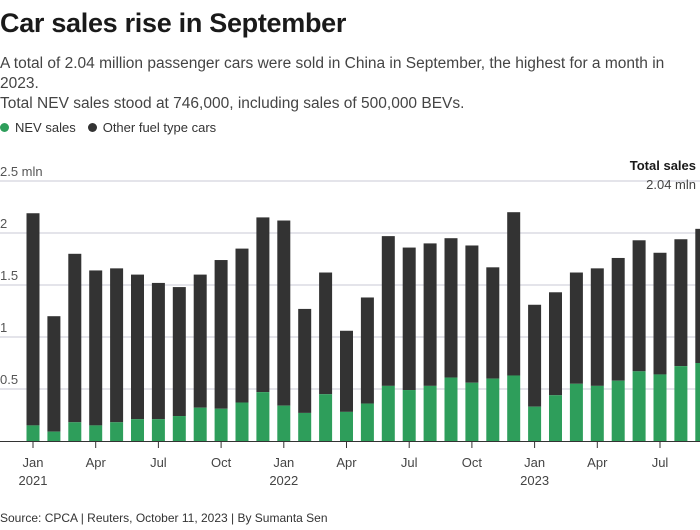 The height and width of the screenshot is (530, 700). Describe the element at coordinates (663, 175) in the screenshot. I see `total-sales-annotation: Total sales 2.04 mln` at that location.